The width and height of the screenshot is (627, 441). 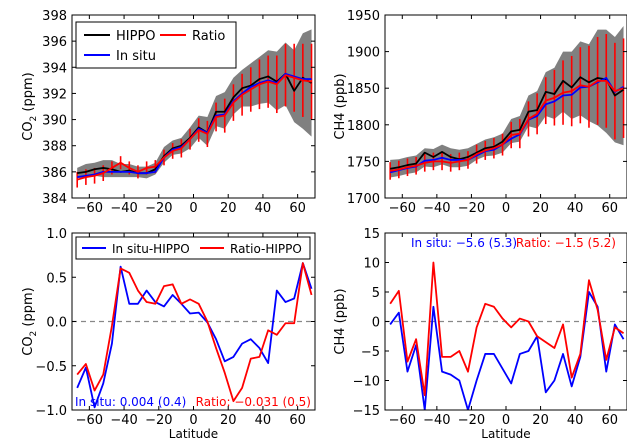 I want to click on y-tick-label: 1.0, so click(x=56, y=234).